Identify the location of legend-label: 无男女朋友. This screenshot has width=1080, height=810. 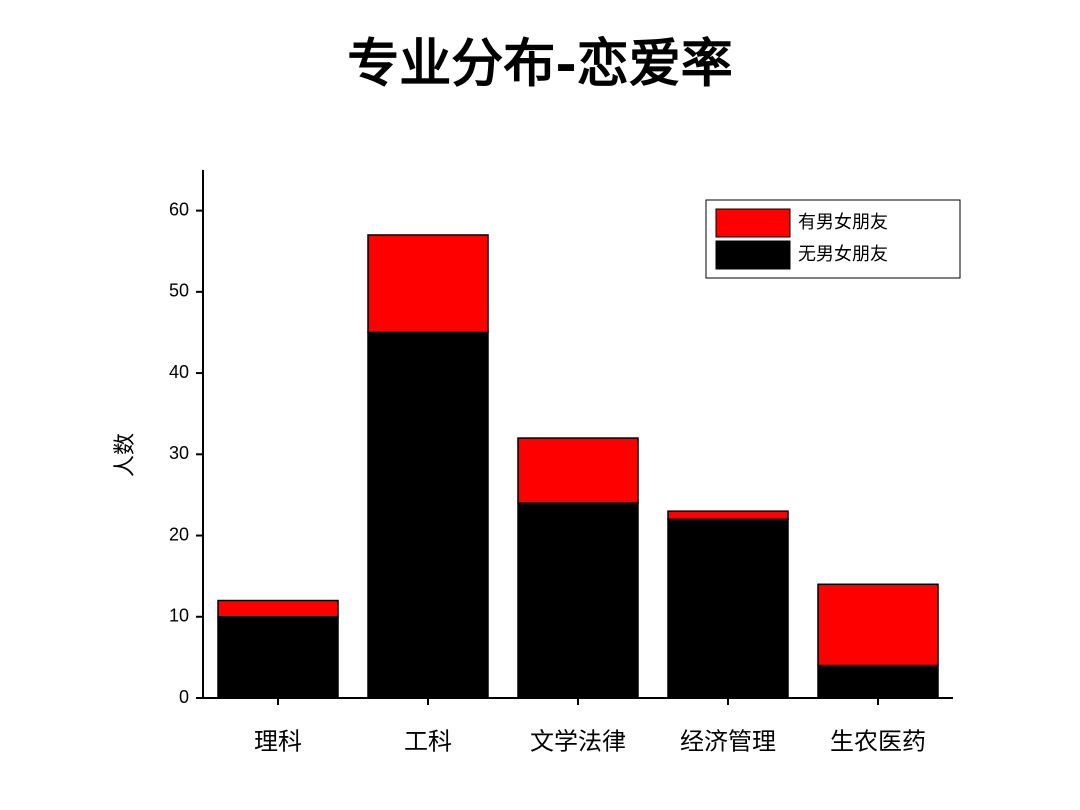
(843, 254).